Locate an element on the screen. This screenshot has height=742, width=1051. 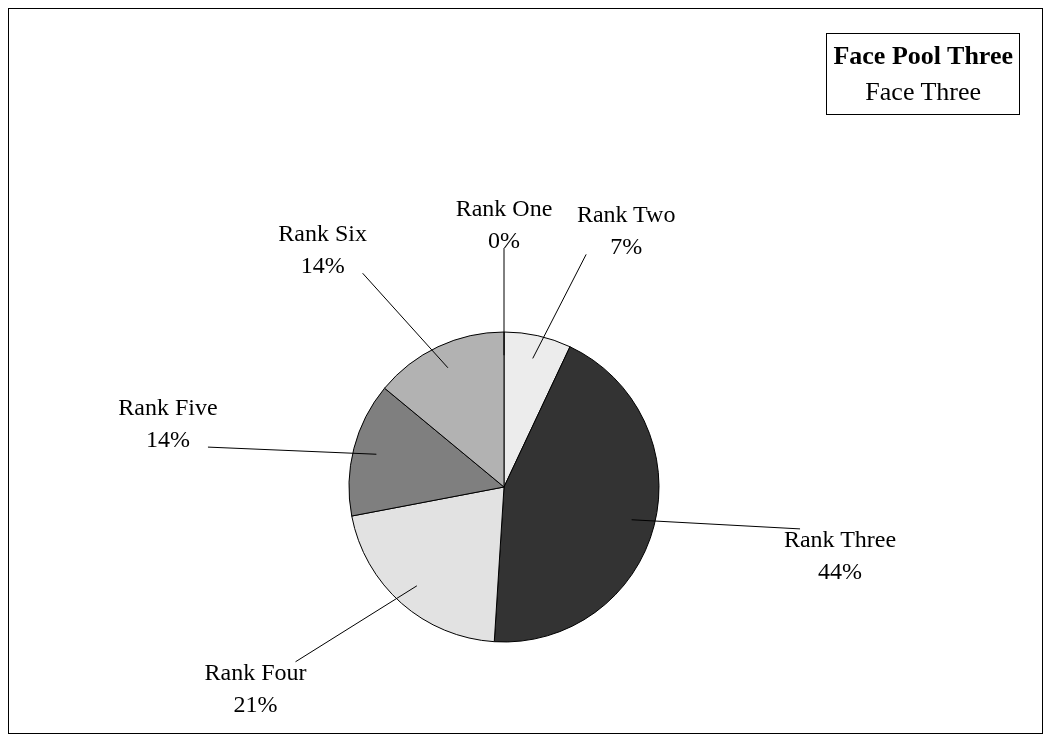
data-label: 44% is located at coordinates (840, 570).